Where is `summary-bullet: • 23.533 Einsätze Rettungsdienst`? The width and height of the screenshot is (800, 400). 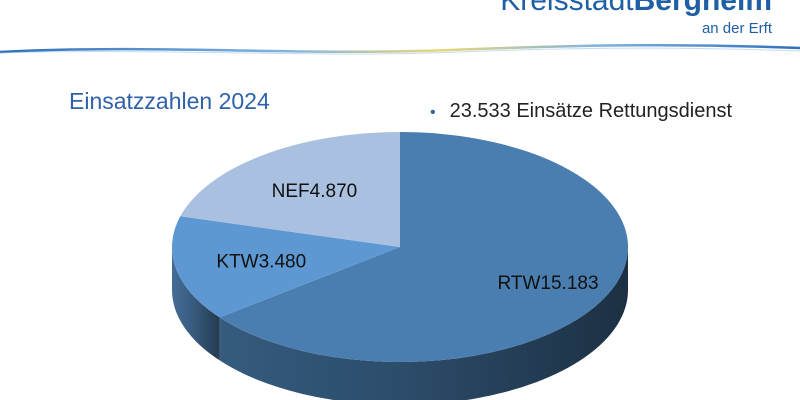 summary-bullet: • 23.533 Einsätze Rettungsdienst is located at coordinates (581, 111).